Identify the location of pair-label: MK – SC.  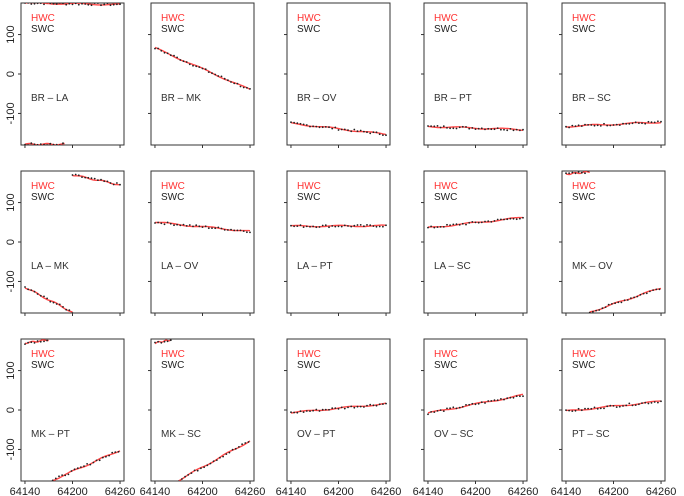
(181, 434).